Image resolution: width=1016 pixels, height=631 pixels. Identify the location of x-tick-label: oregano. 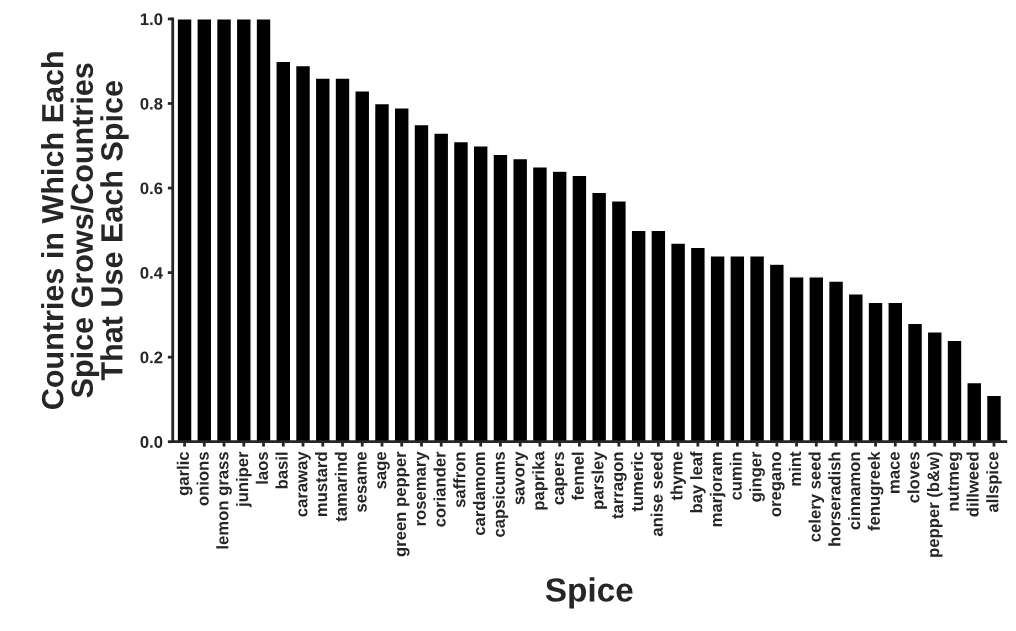
(778, 484).